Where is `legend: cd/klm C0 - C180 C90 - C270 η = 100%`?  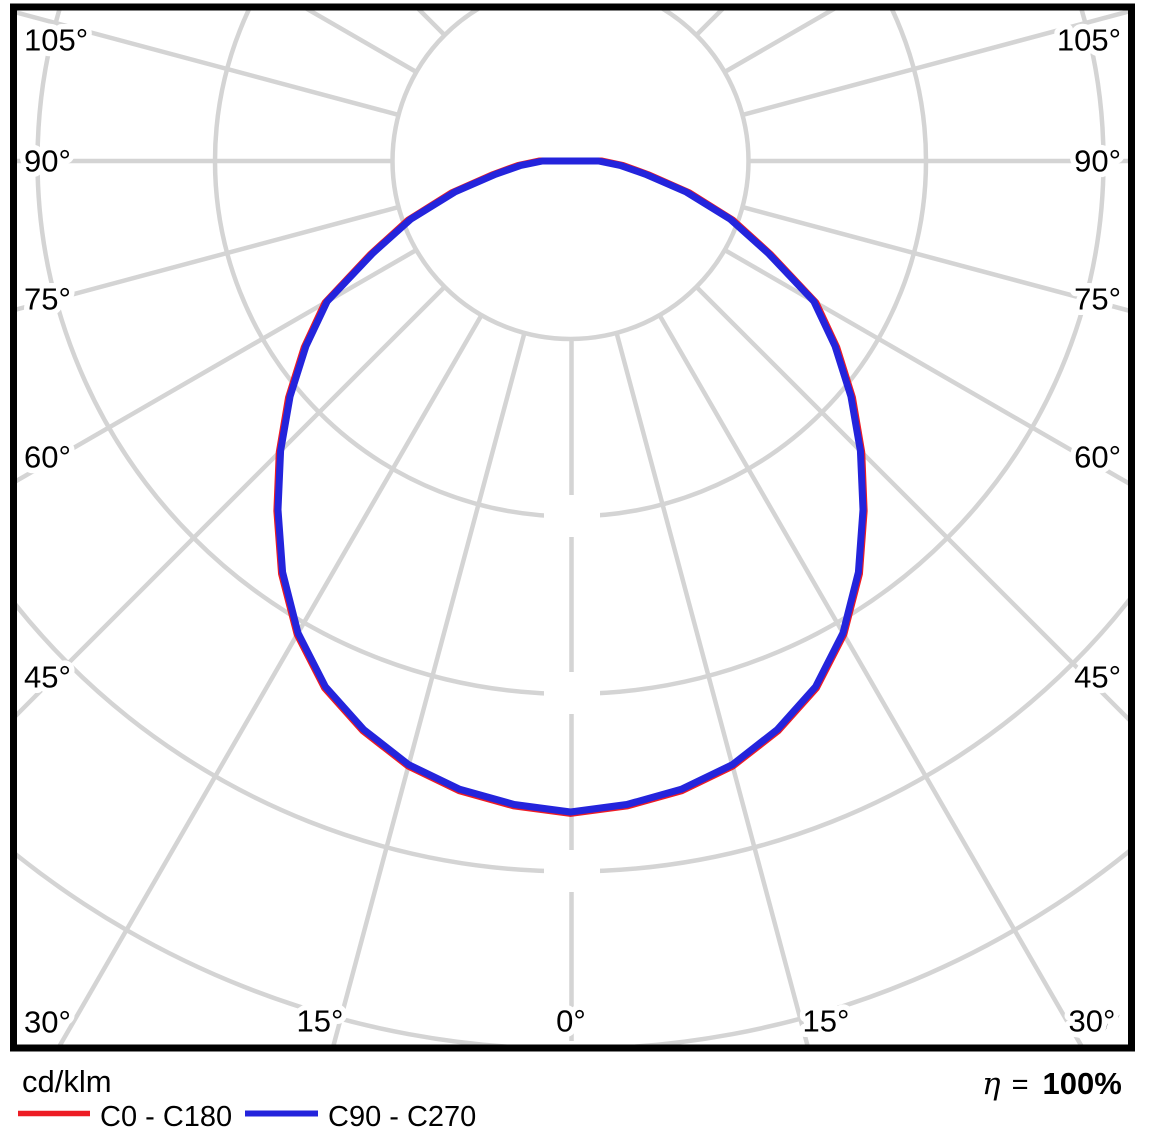
legend: cd/klm C0 - C180 C90 - C270 η = 100% is located at coordinates (570, 1098).